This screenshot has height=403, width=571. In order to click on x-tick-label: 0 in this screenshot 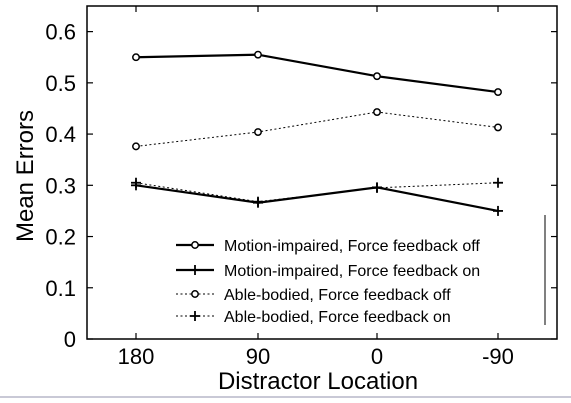, I will do `click(377, 356)`.